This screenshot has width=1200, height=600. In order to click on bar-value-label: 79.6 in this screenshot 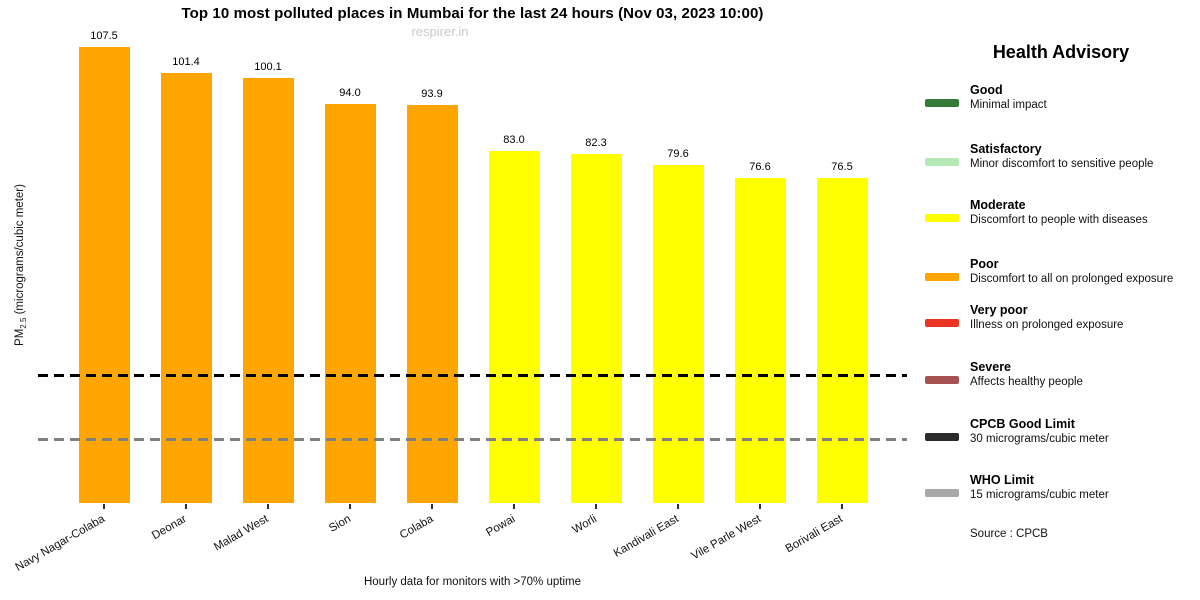, I will do `click(678, 154)`.